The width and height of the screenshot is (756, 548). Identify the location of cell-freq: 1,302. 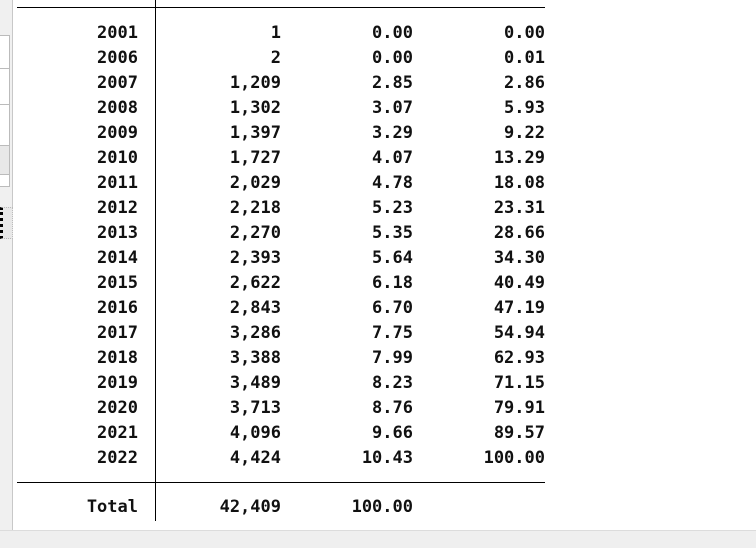
(255, 108).